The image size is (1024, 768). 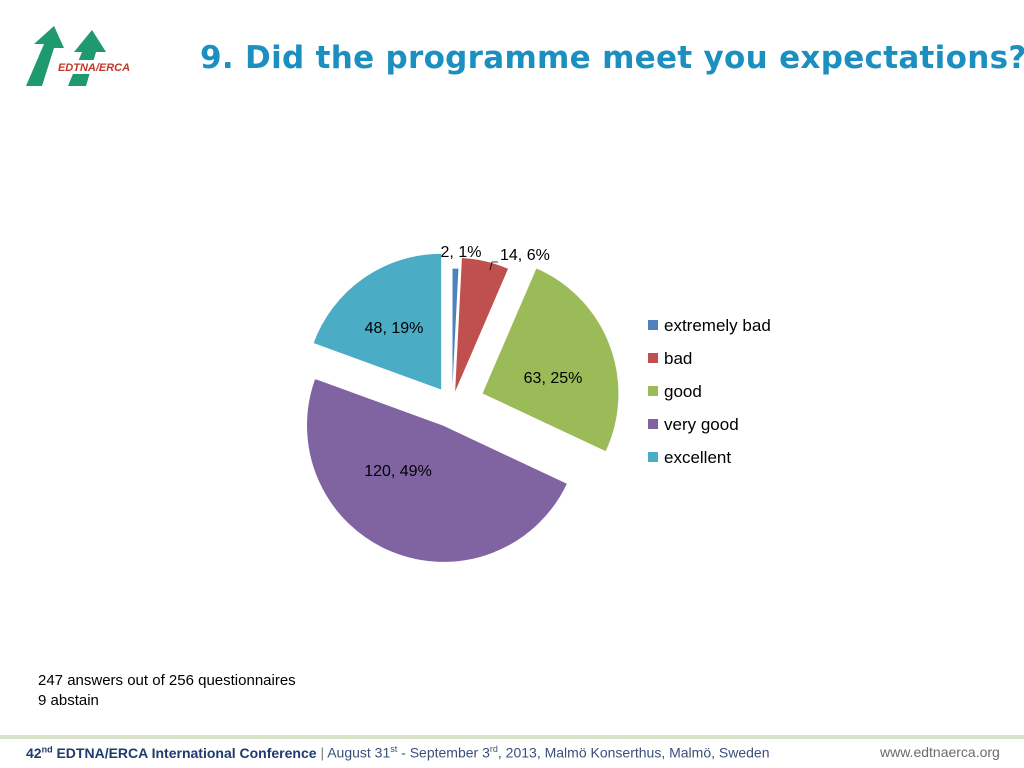 I want to click on chart-legend: extremely bad bad good very good excellent, so click(x=709, y=391).